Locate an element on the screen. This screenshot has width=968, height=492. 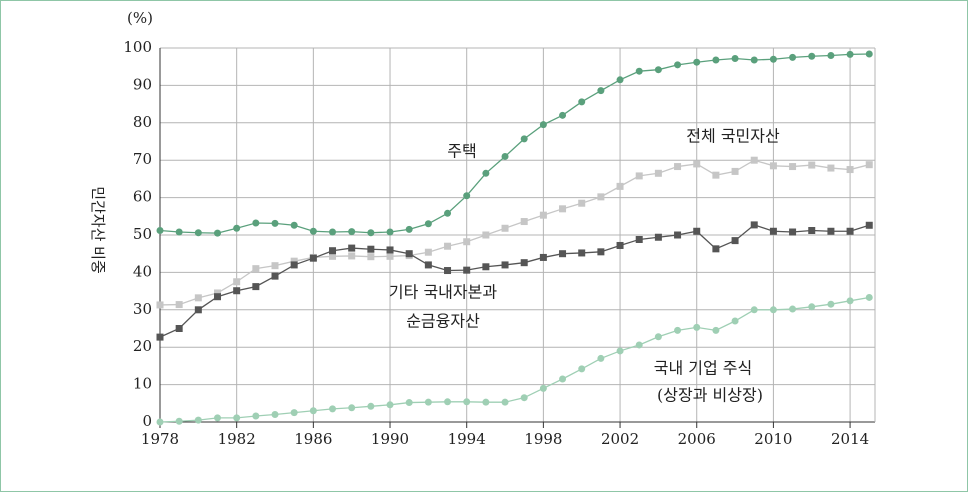
y-unit: (%) is located at coordinates (140, 18).